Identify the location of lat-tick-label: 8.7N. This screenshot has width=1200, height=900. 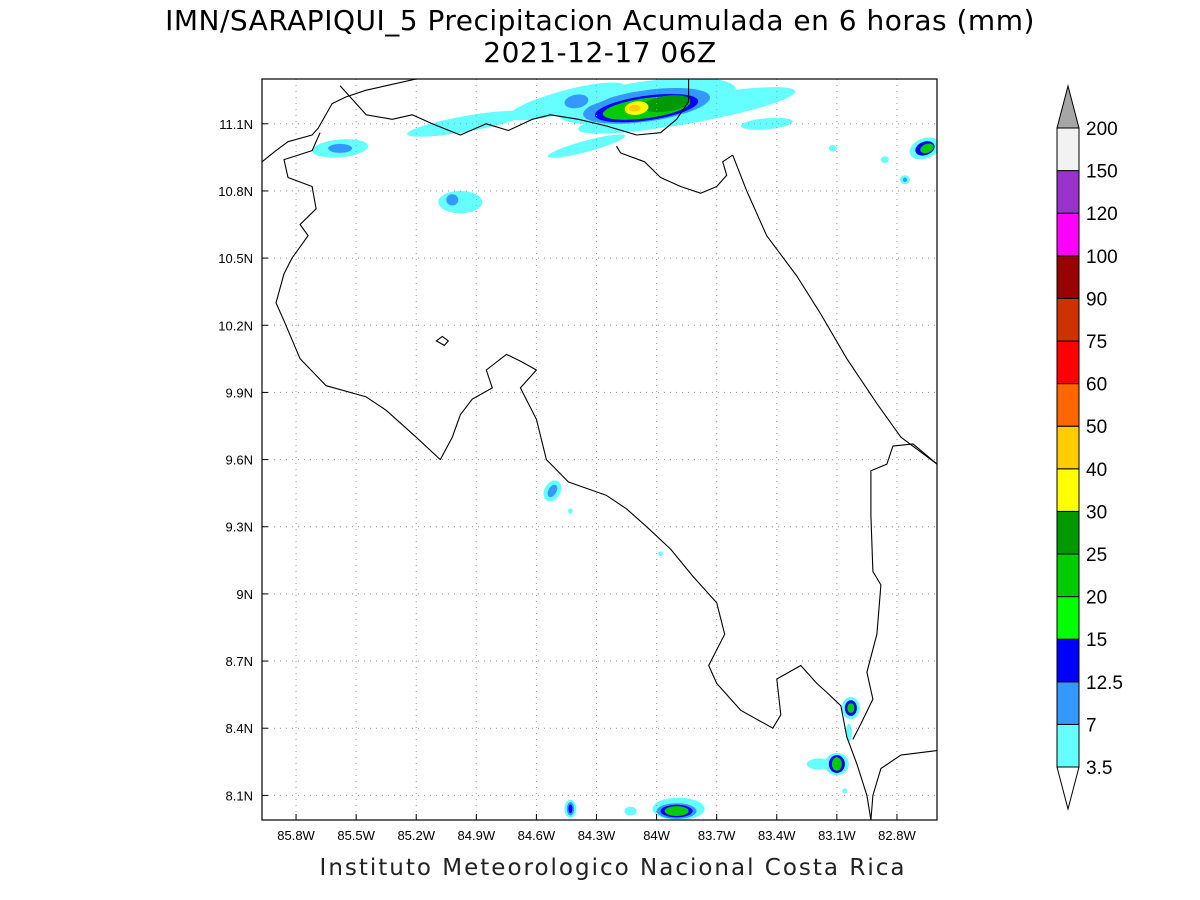
(239, 661).